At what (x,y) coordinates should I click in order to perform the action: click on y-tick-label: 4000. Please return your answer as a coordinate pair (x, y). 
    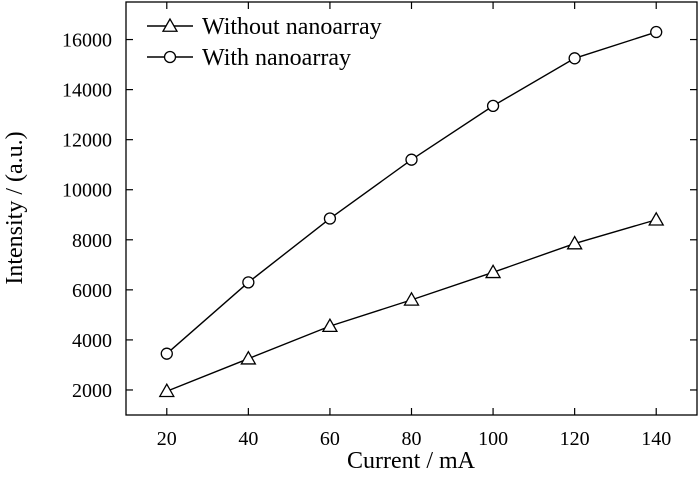
    Looking at the image, I should click on (92, 341).